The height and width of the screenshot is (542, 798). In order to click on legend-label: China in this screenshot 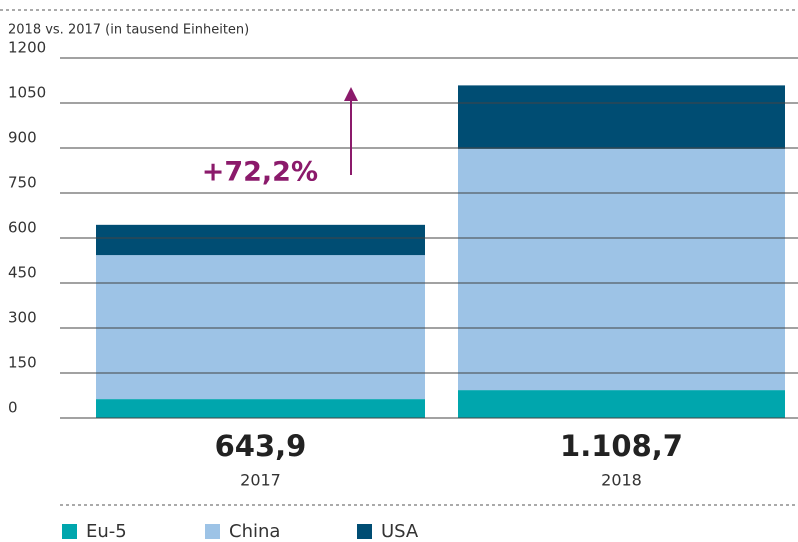, I will do `click(254, 531)`.